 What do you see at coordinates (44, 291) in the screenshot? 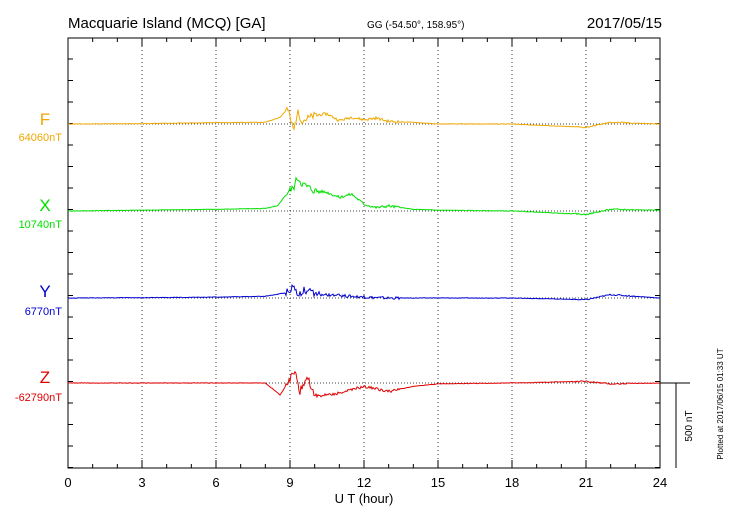
I see `channel-y-label: Y` at bounding box center [44, 291].